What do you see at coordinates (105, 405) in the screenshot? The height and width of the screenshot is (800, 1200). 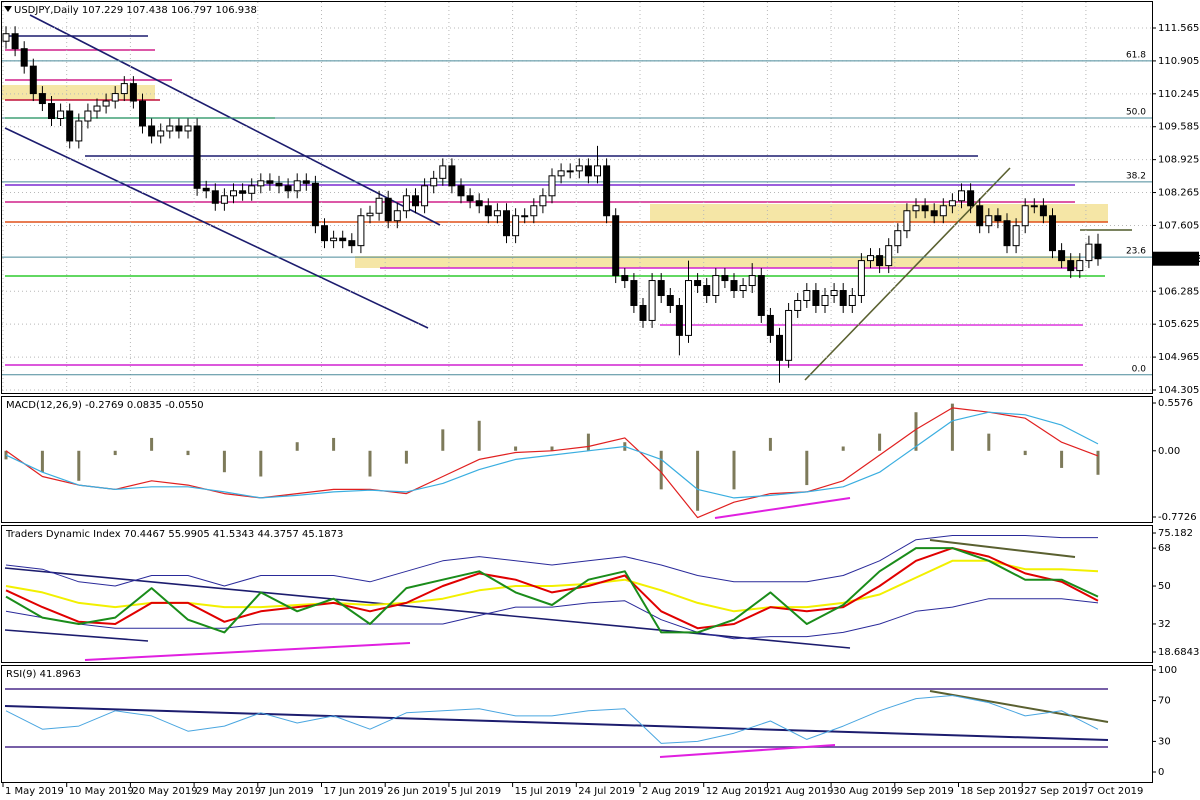 I see `pane-title: MACD(12,26,9) -0.2769 0.0835 -0.0550` at bounding box center [105, 405].